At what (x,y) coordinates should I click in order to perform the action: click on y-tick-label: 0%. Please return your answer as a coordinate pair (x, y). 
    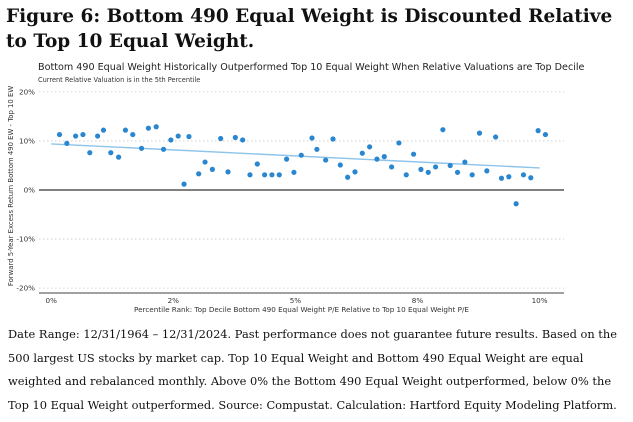
    Looking at the image, I should click on (30, 190).